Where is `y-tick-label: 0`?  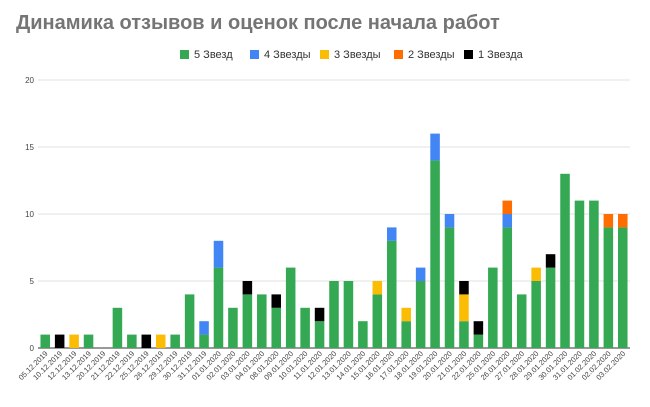 y-tick-label: 0 is located at coordinates (32, 348).